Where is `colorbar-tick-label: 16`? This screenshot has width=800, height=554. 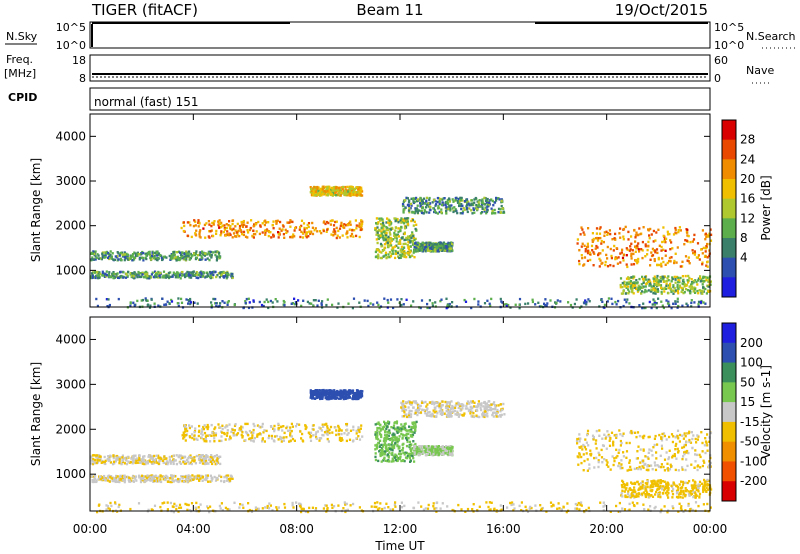
colorbar-tick-label: 16 is located at coordinates (747, 199).